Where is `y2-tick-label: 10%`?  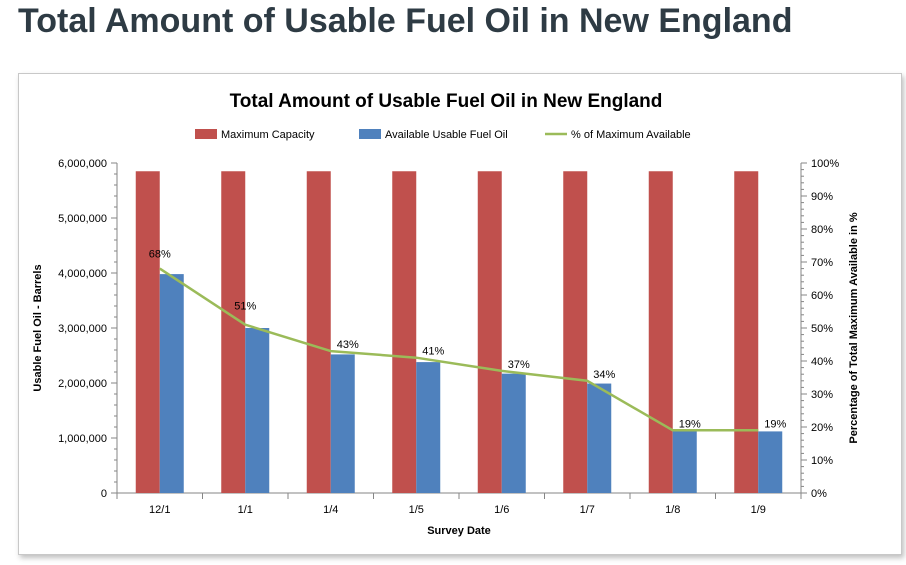 y2-tick-label: 10% is located at coordinates (822, 461).